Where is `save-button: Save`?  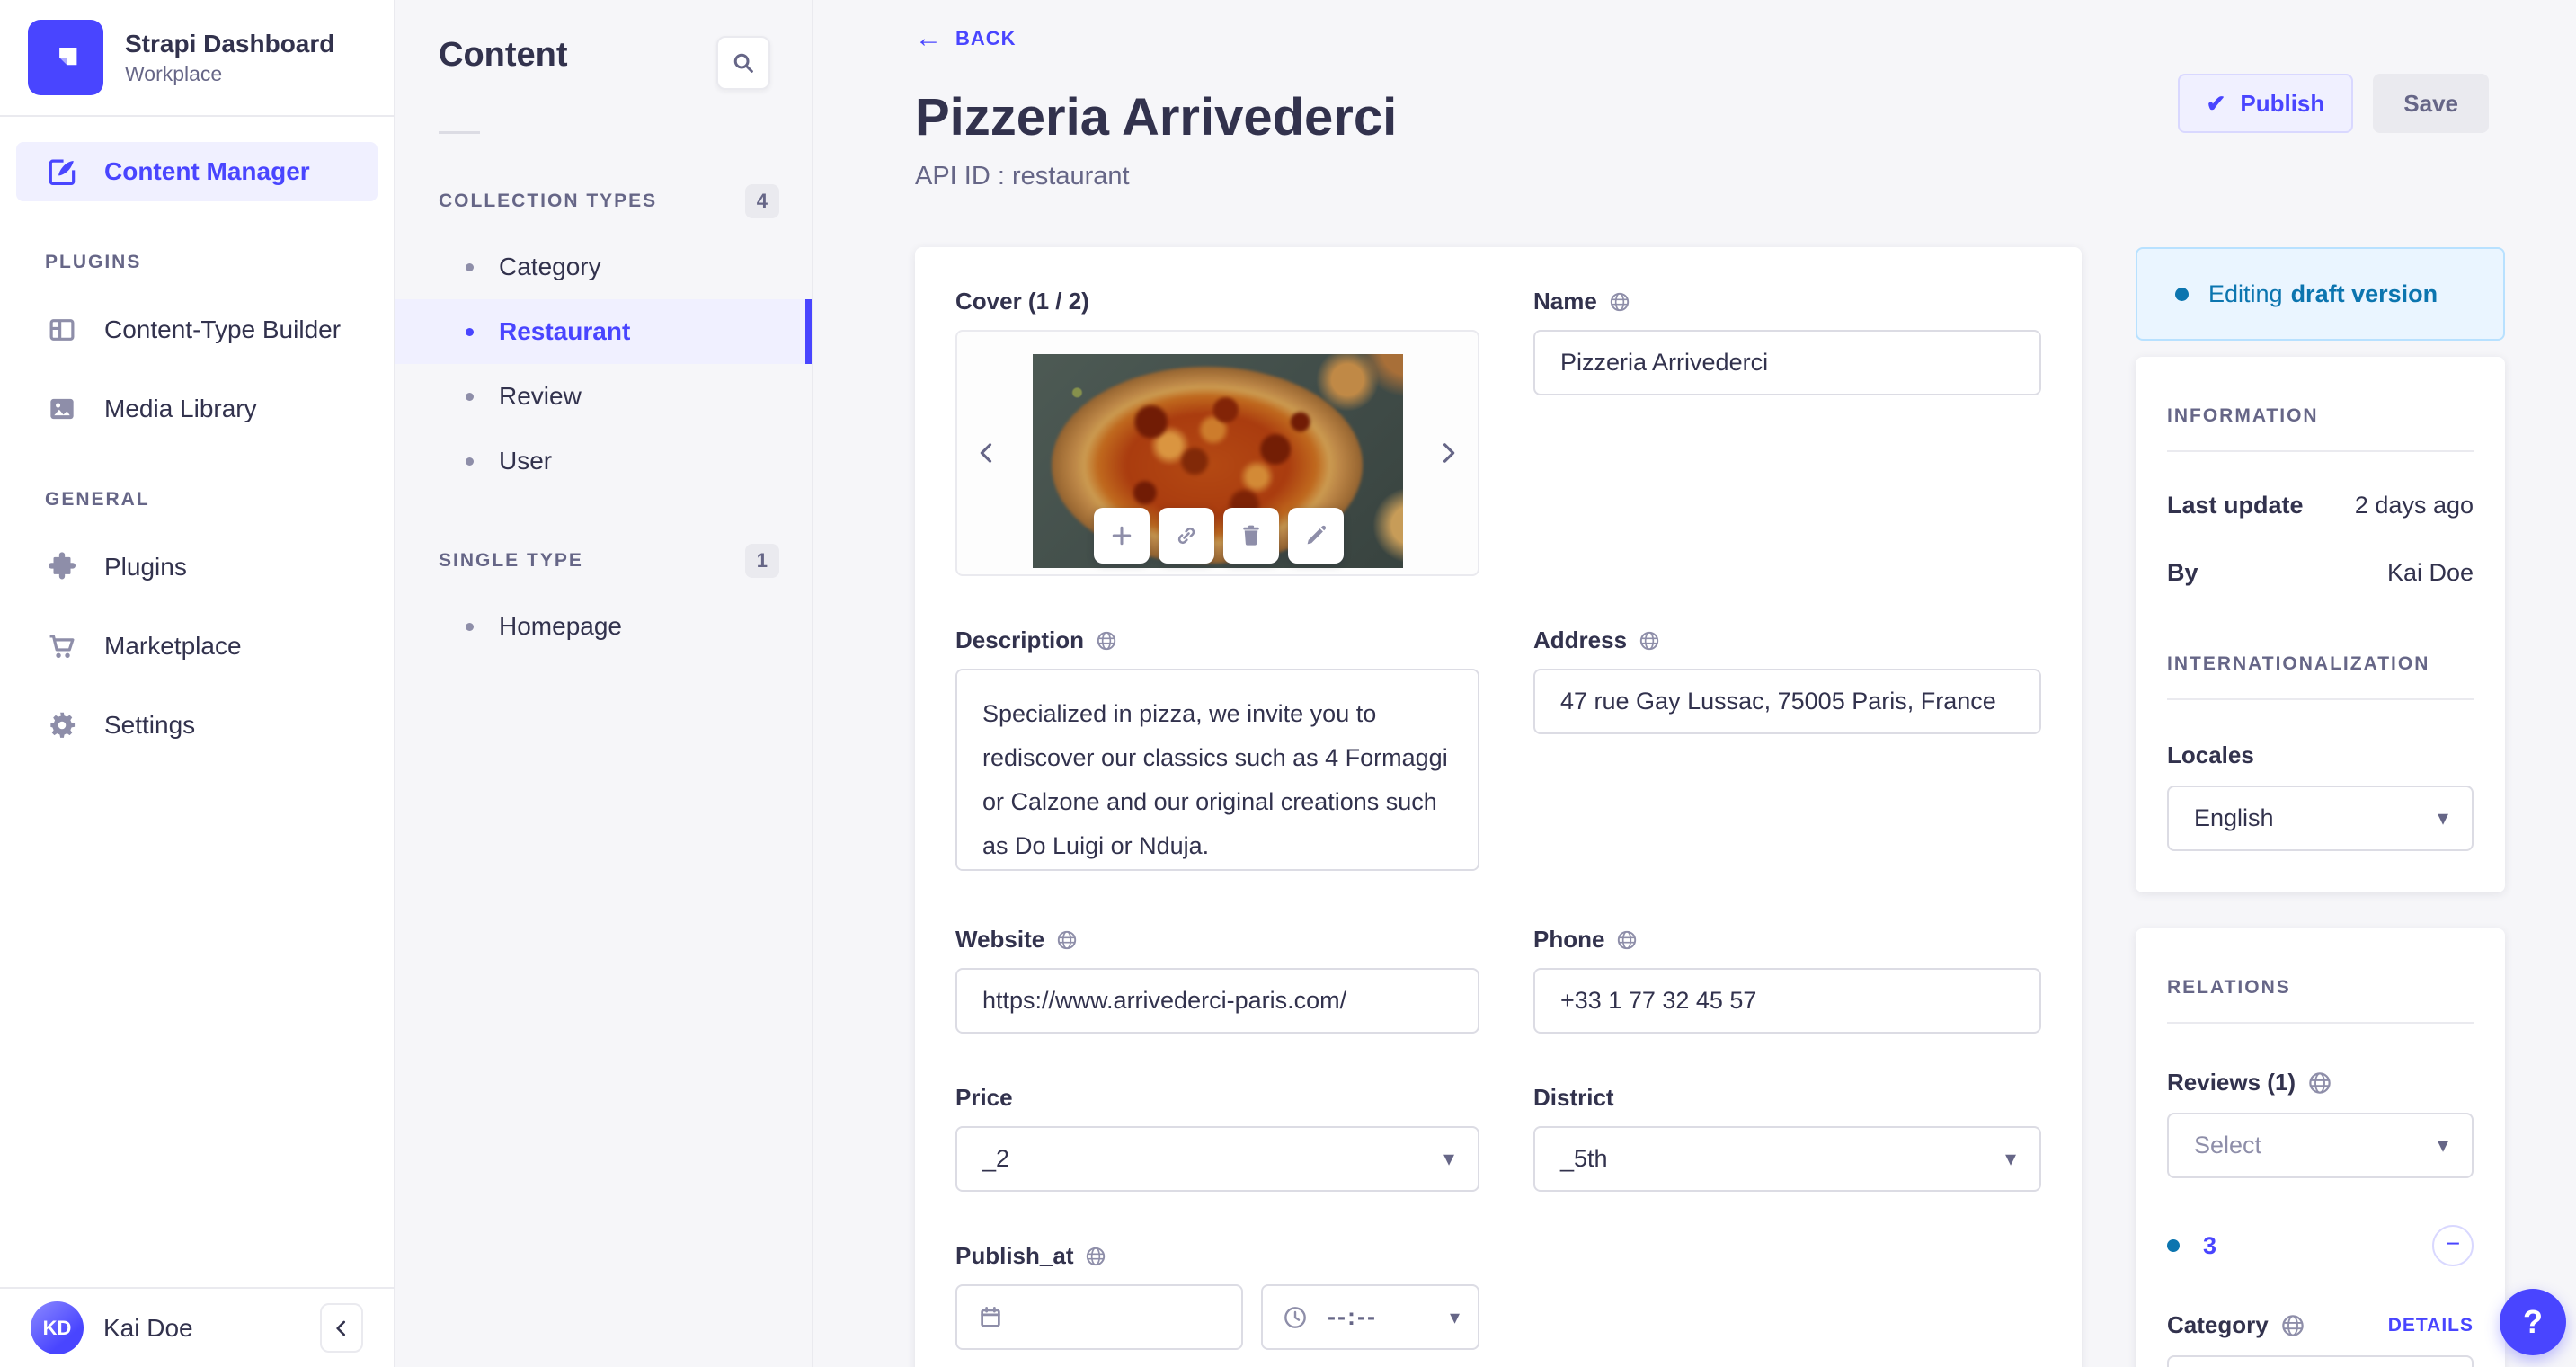 save-button: Save is located at coordinates (2431, 103).